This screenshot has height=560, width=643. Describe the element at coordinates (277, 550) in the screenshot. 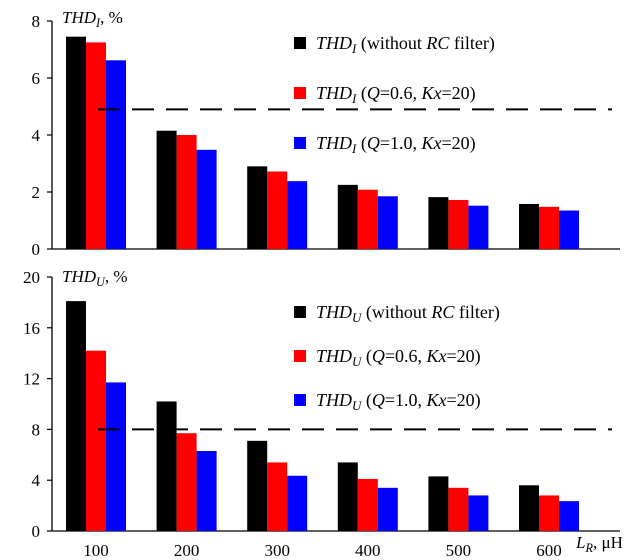

I see `x-tick-label: 300` at that location.